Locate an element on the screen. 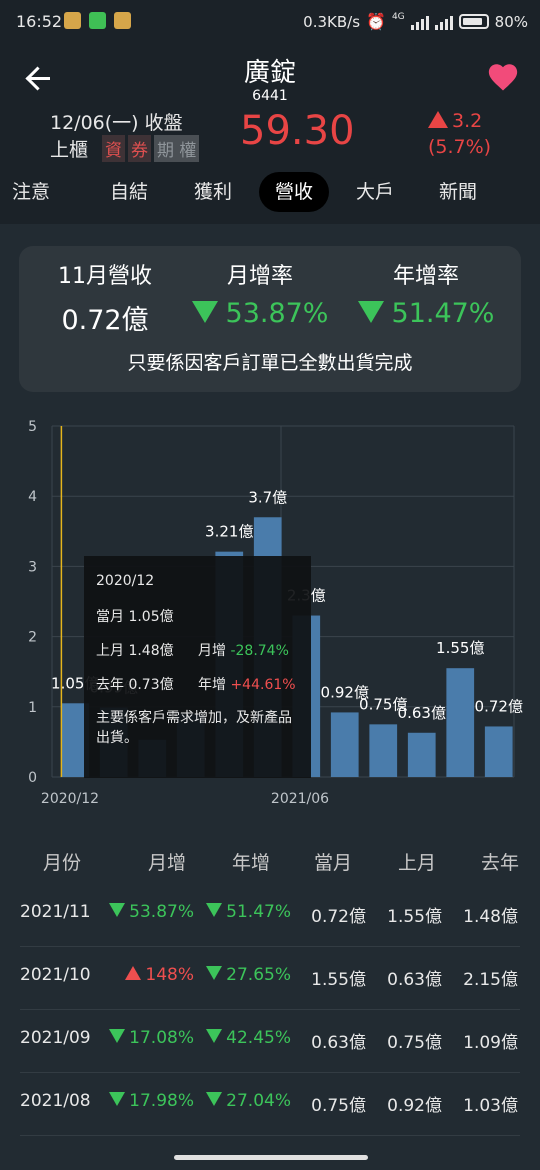 Image resolution: width=540 pixels, height=1170 pixels. bar-value-label: 3.7億 is located at coordinates (267, 497).